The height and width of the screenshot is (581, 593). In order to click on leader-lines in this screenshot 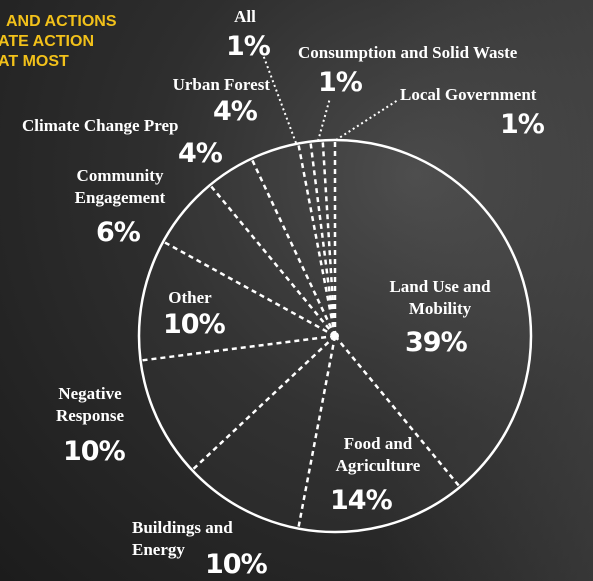, I will do `click(330, 97)`.